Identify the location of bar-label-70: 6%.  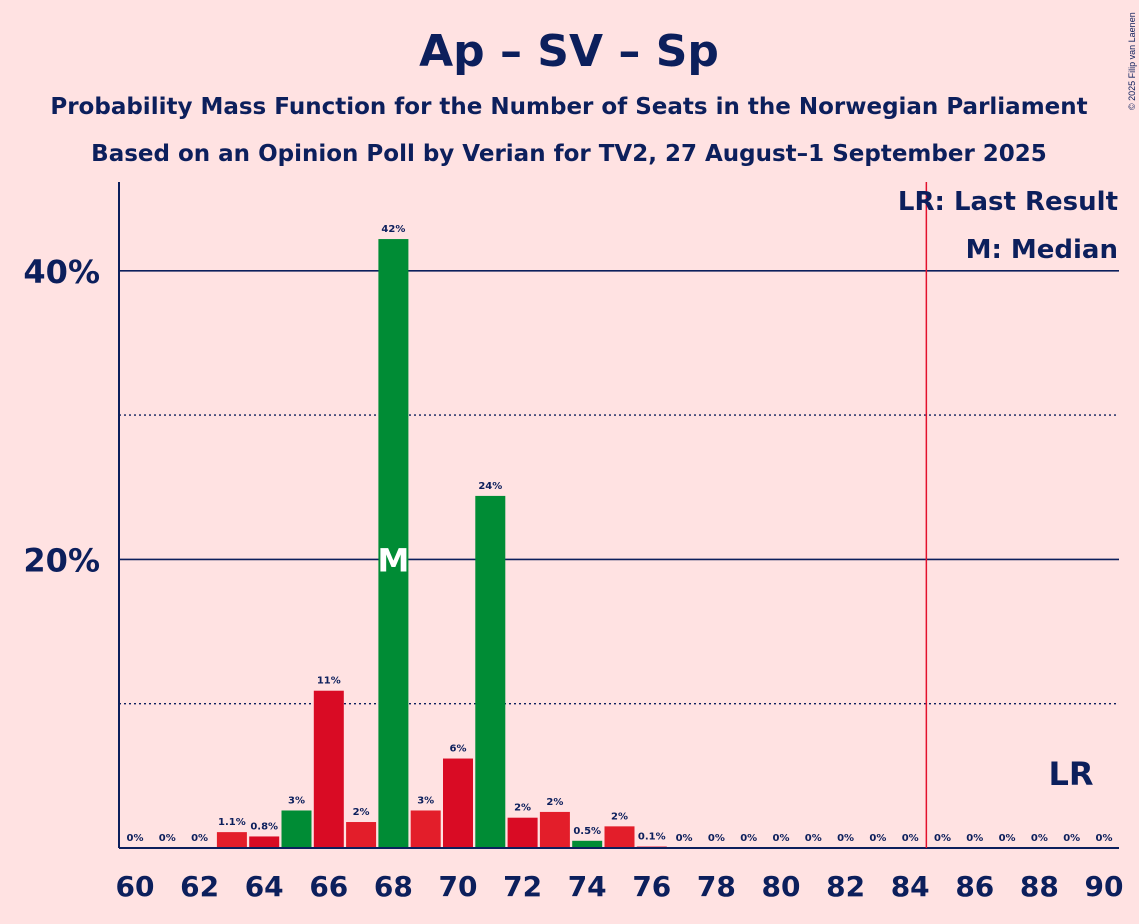
(458, 749).